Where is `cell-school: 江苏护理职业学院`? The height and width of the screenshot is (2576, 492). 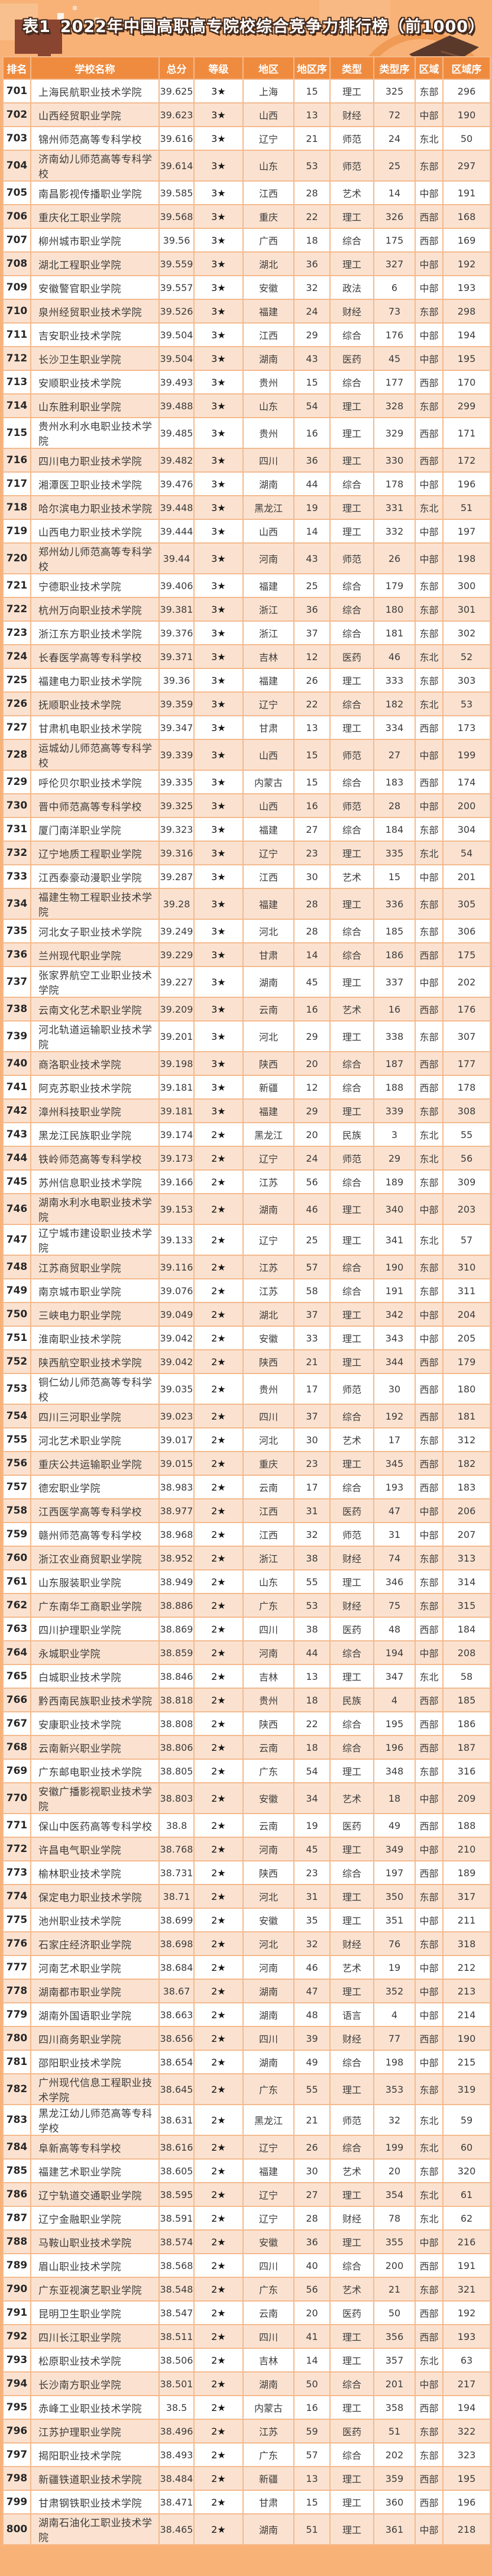 cell-school: 江苏护理职业学院 is located at coordinates (95, 2431).